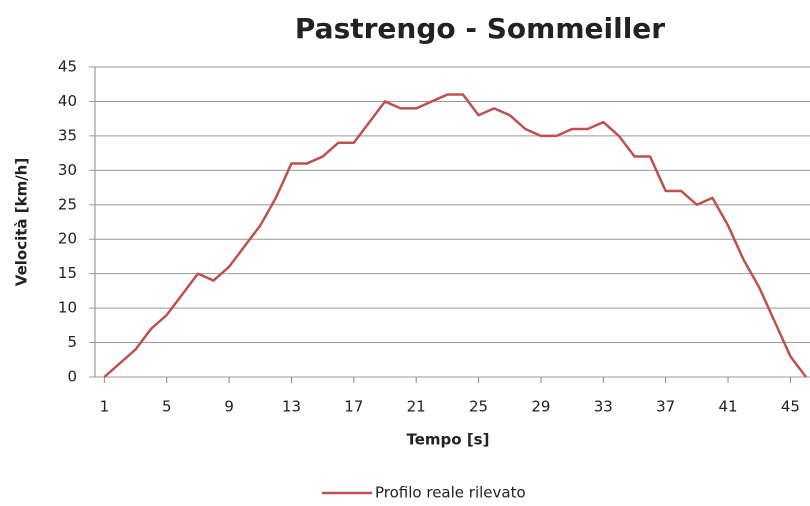 The height and width of the screenshot is (506, 810). I want to click on x-tick-label: 9, so click(229, 407).